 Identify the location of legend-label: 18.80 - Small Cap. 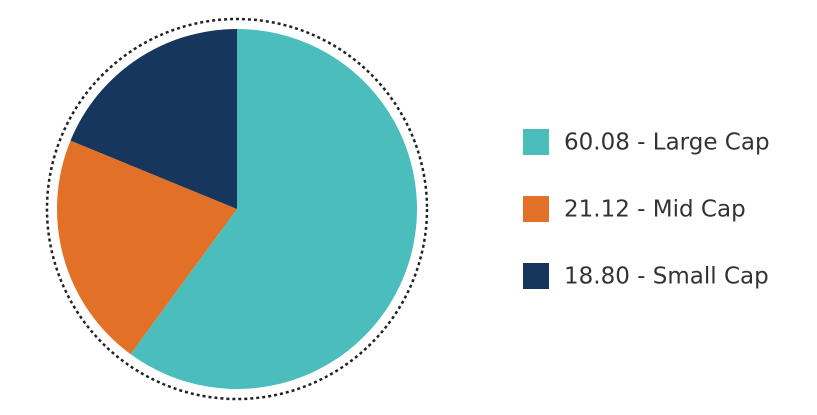
(666, 277).